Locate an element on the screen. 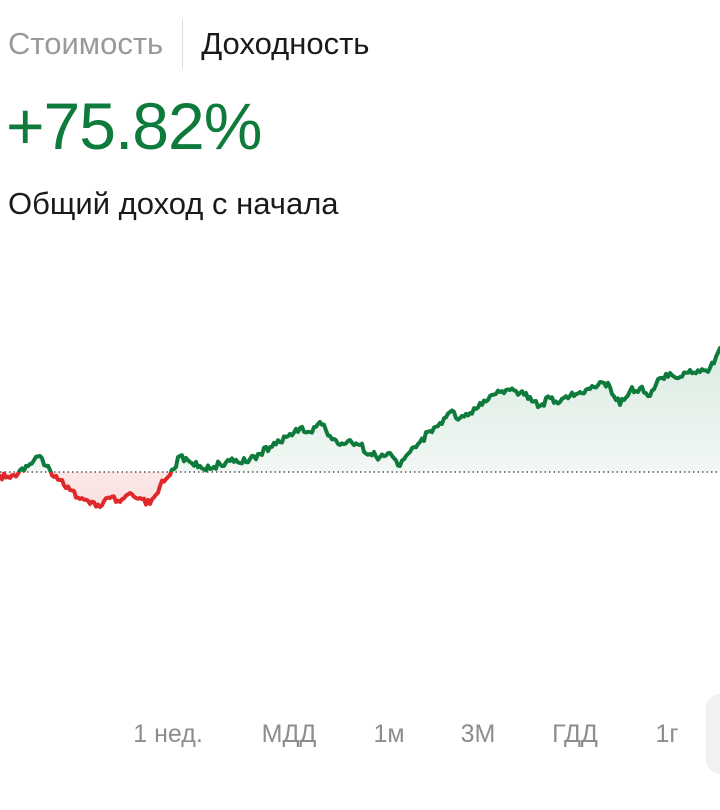 The width and height of the screenshot is (720, 810). range-1-month: 1м is located at coordinates (389, 734).